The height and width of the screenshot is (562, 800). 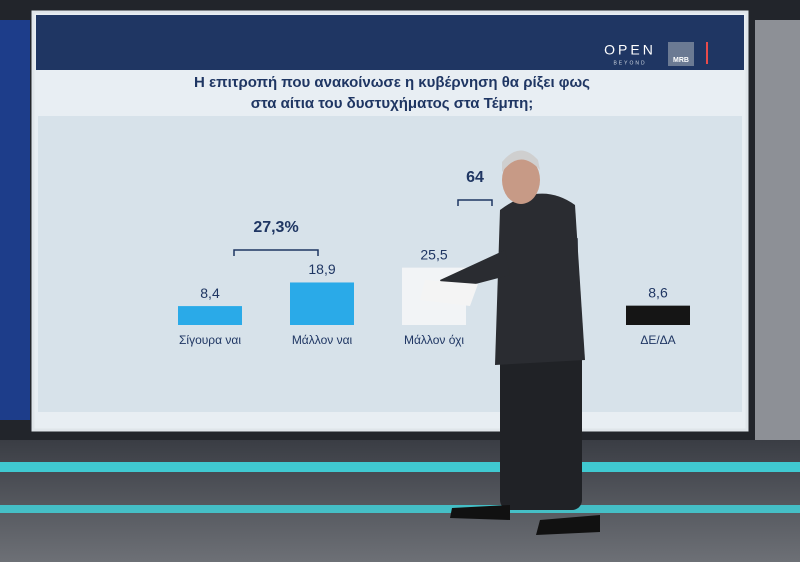 What do you see at coordinates (657, 340) in the screenshot?
I see `category-label: ΔΕ/ΔΑ` at bounding box center [657, 340].